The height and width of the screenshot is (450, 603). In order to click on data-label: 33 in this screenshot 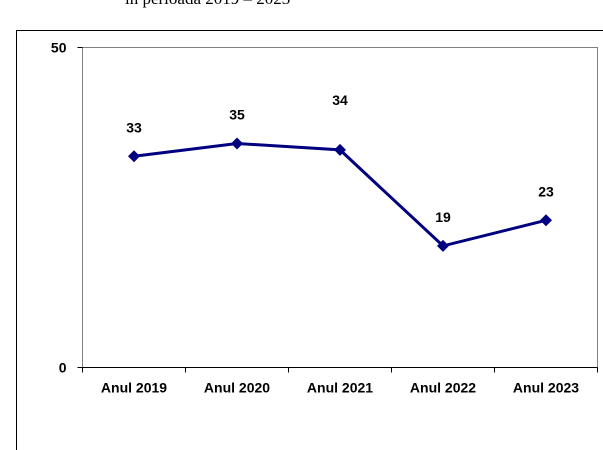, I will do `click(134, 127)`.